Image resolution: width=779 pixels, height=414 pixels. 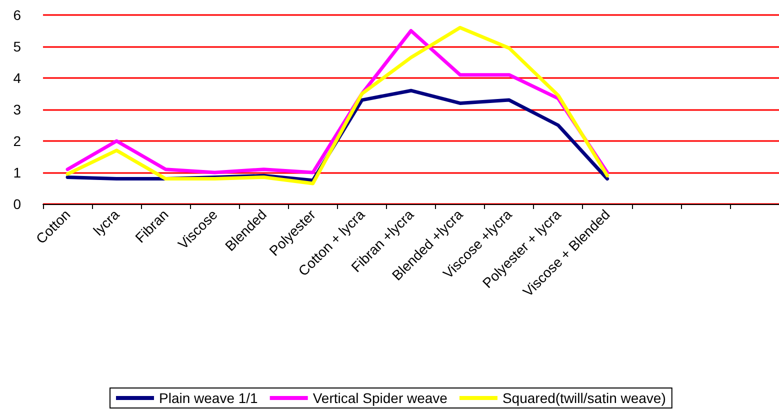 I want to click on legend-label: Plain weave 1/1, so click(x=208, y=398).